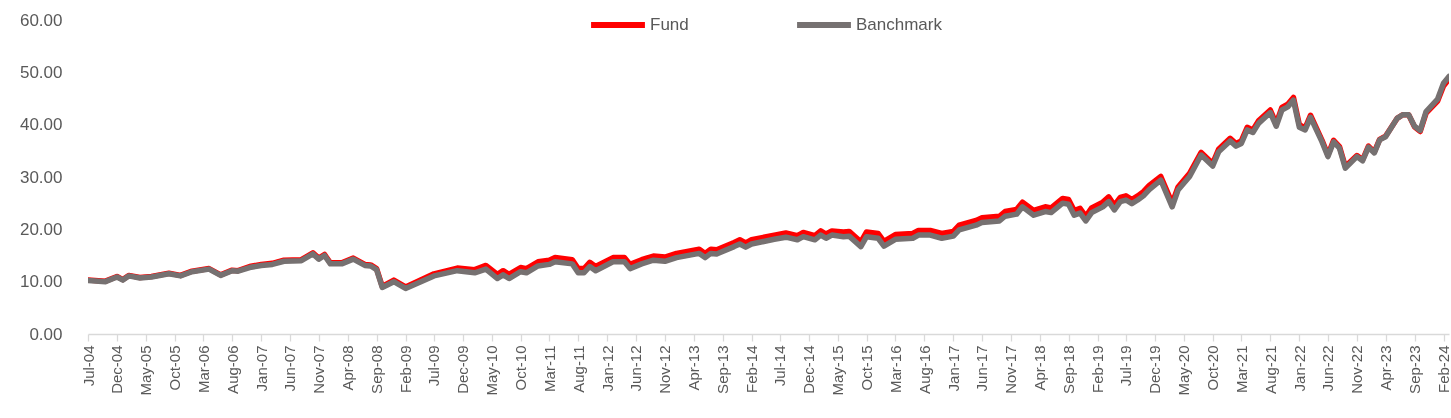  I want to click on x-tick-label: Feb-19, so click(1098, 369).